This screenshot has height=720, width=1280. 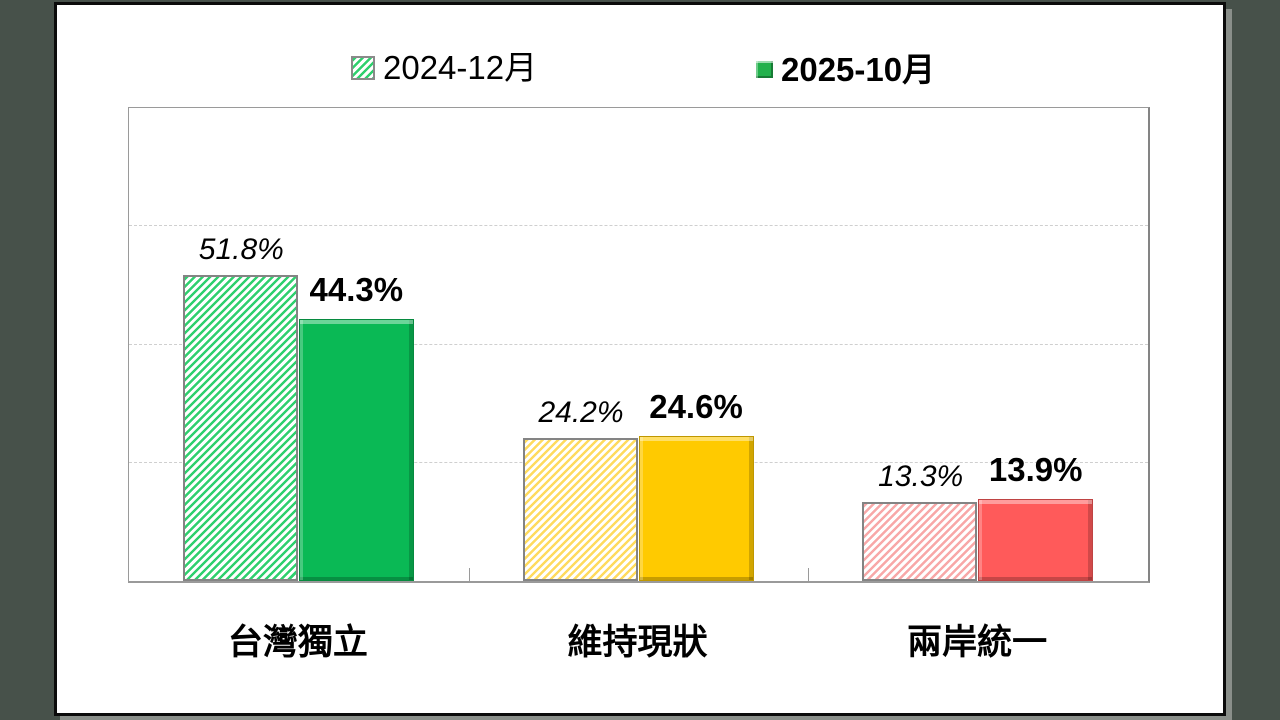 I want to click on legend-label: 2024-12月, so click(x=460, y=67).